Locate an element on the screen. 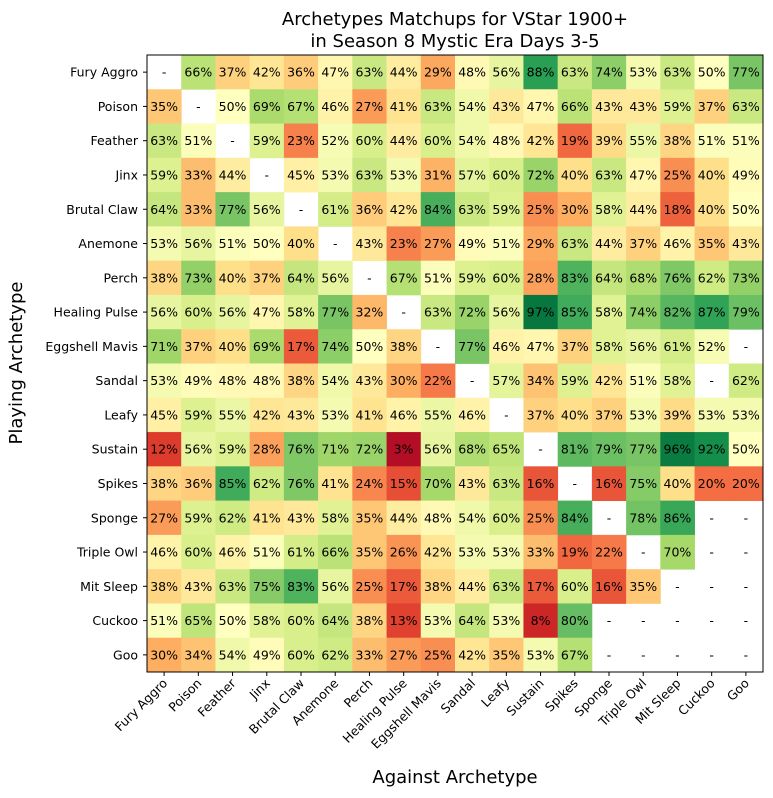 The width and height of the screenshot is (773, 798). cell-value-label: 25% is located at coordinates (438, 654).